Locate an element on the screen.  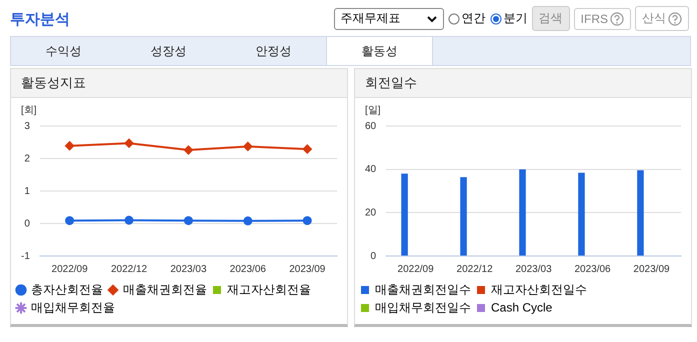
text: 성장성 is located at coordinates (169, 51).